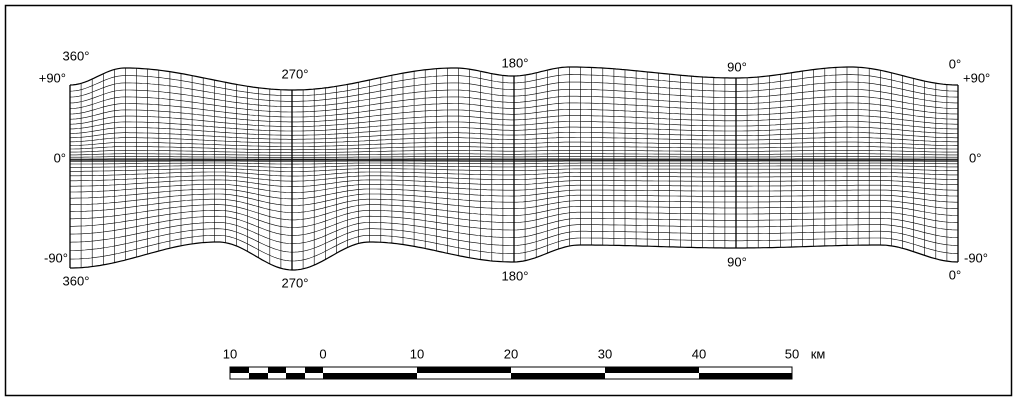  What do you see at coordinates (792, 353) in the screenshot?
I see `scale-label: 50` at bounding box center [792, 353].